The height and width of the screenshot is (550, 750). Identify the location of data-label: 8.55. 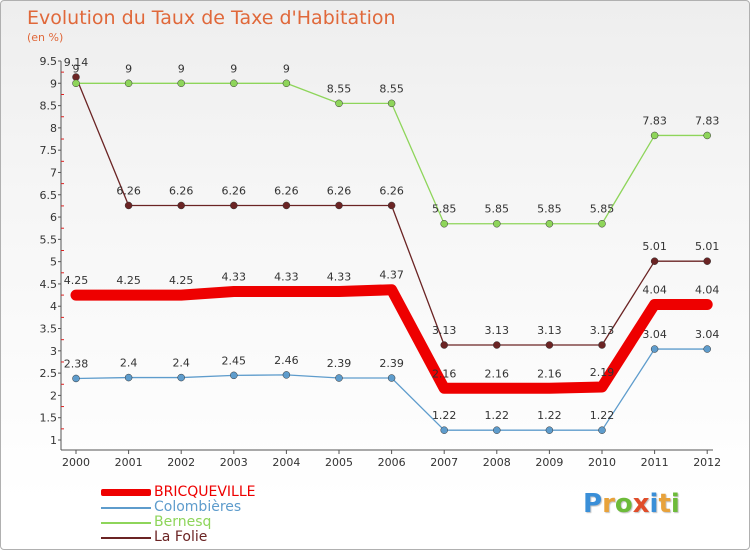
(391, 88).